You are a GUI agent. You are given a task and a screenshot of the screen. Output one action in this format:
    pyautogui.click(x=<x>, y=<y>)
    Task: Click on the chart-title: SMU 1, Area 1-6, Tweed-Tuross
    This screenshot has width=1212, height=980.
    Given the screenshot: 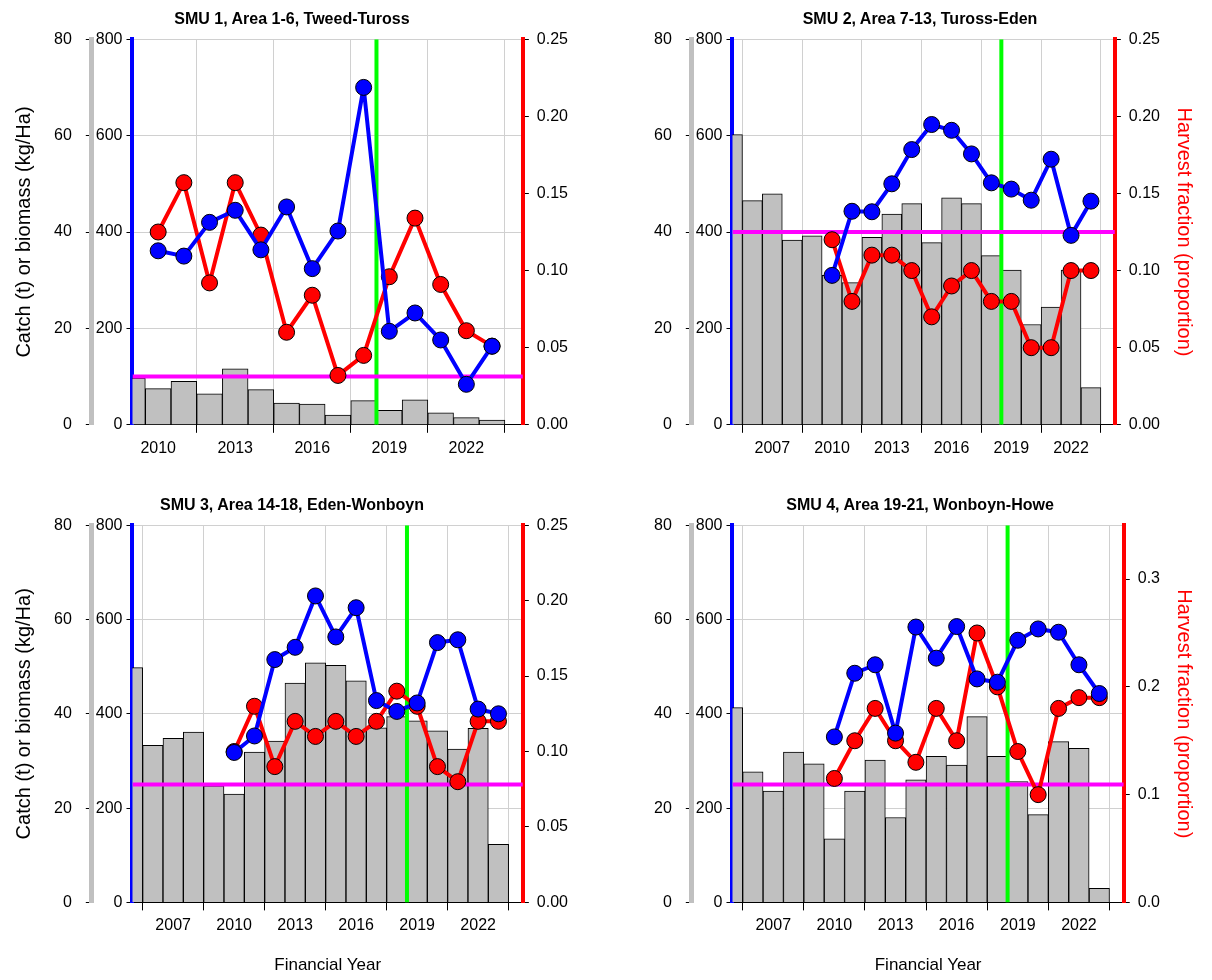 What is the action you would take?
    pyautogui.click(x=292, y=19)
    